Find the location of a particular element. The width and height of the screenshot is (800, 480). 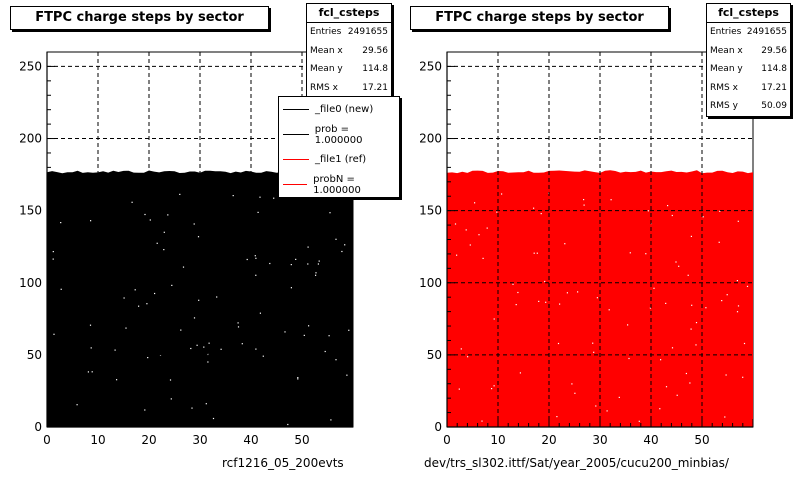

y-tick-label: 50 is located at coordinates (434, 355).